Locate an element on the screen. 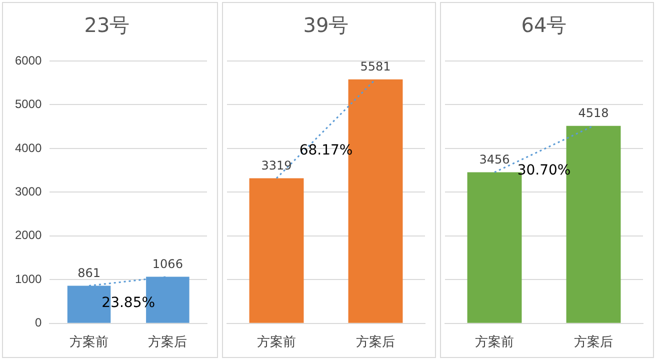  data-label: 4518 is located at coordinates (593, 113).